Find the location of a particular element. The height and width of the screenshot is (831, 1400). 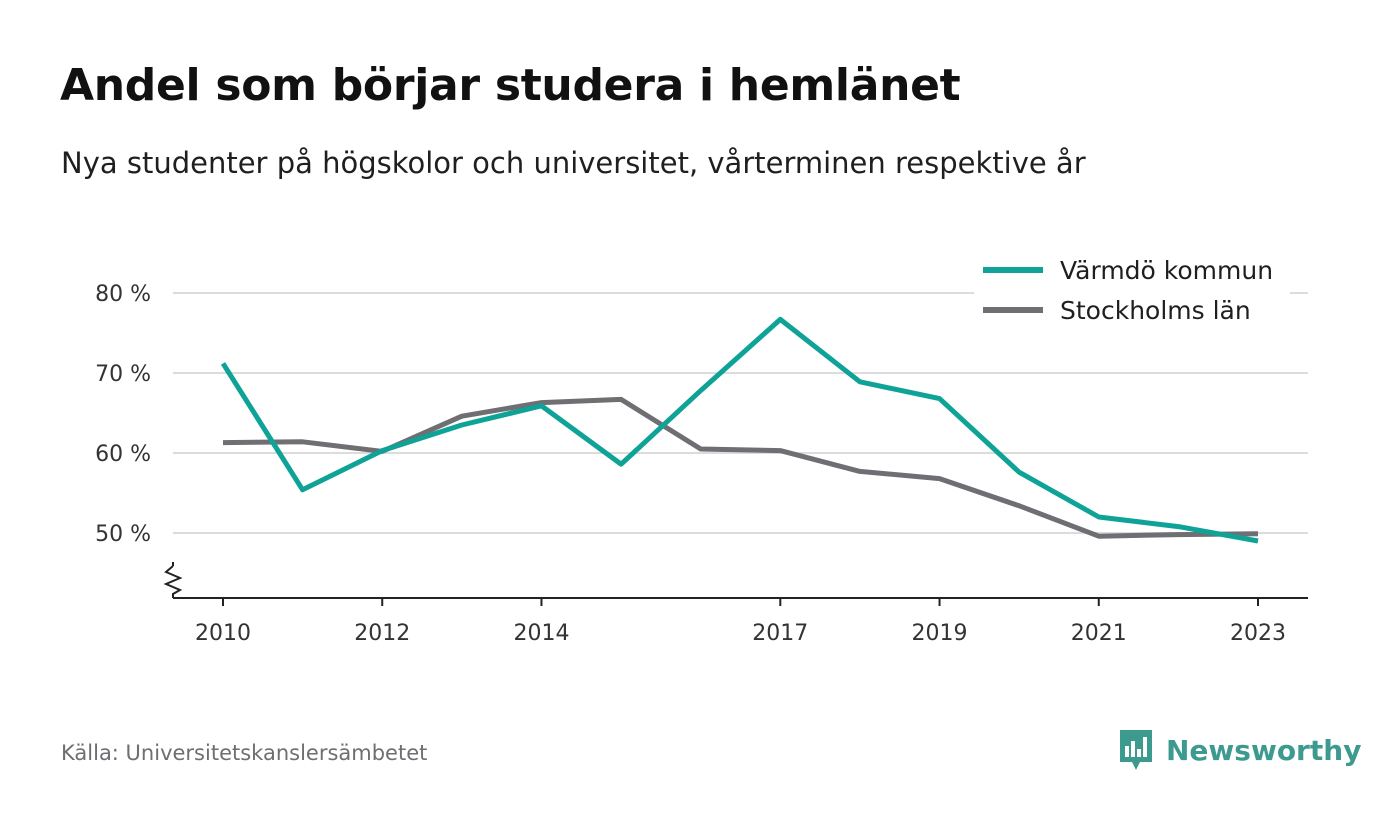

chart-title: Andel som börjar studera i hemlänet is located at coordinates (510, 85).